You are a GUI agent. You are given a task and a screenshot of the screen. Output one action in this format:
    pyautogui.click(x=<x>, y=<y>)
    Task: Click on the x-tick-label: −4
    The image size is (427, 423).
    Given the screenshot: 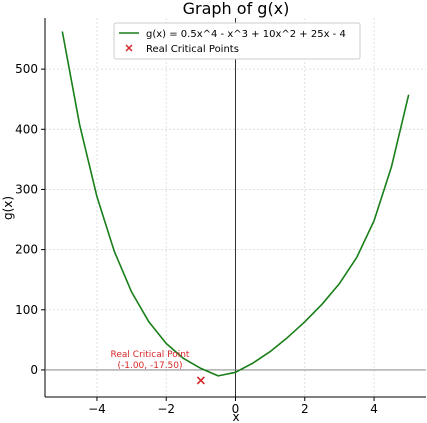 What is the action you would take?
    pyautogui.click(x=97, y=409)
    